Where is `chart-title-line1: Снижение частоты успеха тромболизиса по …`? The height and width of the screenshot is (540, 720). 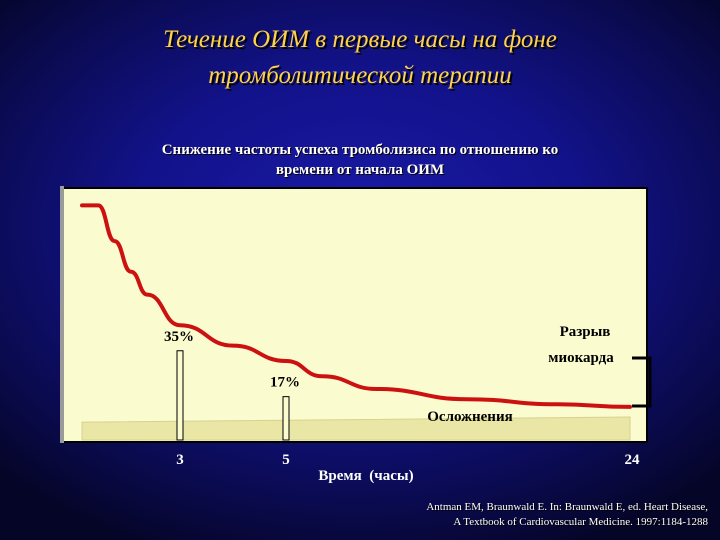
chart-title-line1: Снижение частоты успеха тромболизиса по … is located at coordinates (360, 150).